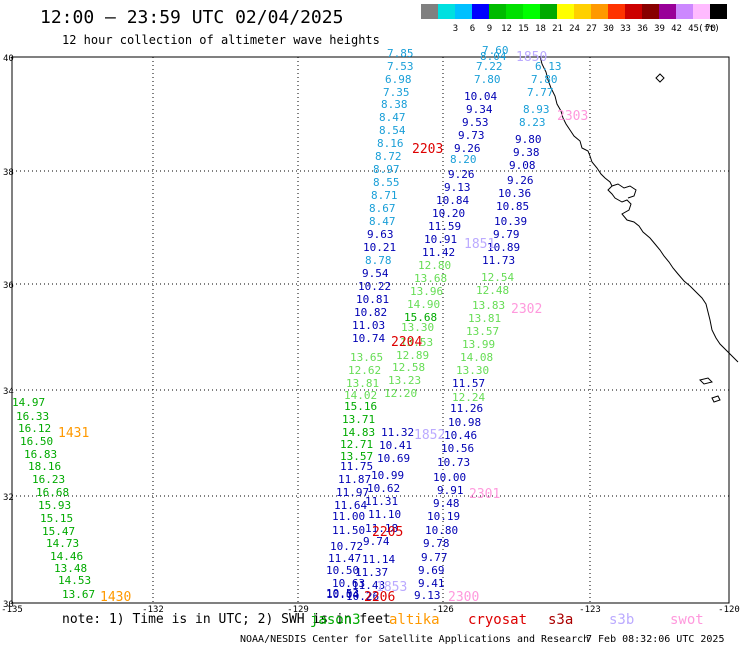 Image resolution: width=740 pixels, height=650 pixels. Describe the element at coordinates (396, 92) in the screenshot. I see `wave-height-value: 7.35` at that location.